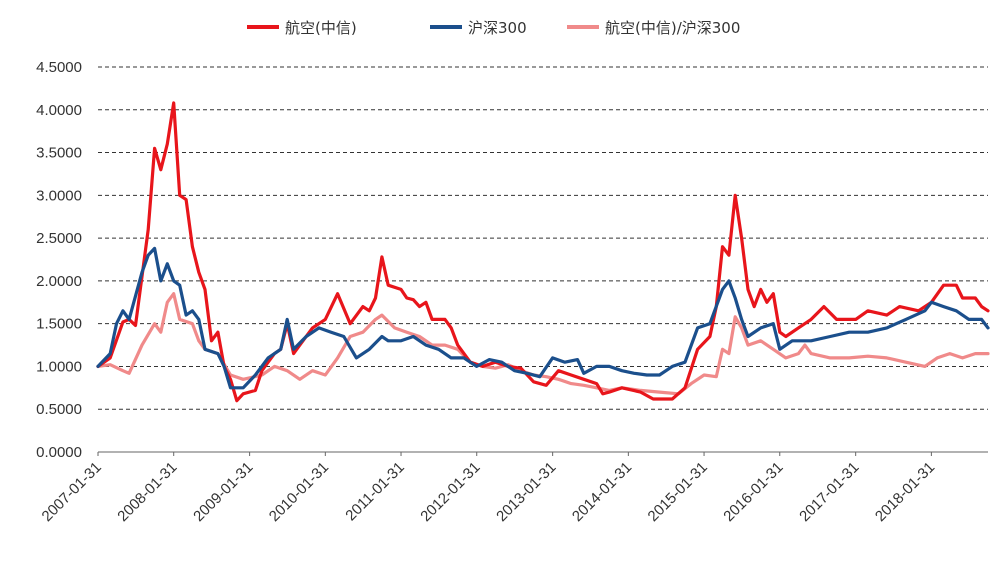 This screenshot has height=567, width=1002. Describe the element at coordinates (59, 153) in the screenshot. I see `y-tick-label: 3.5000` at that location.